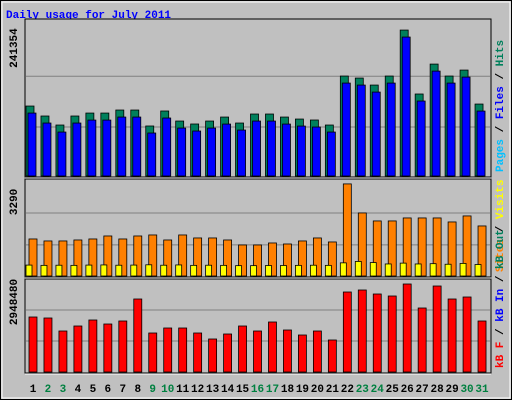 This screenshot has height=400, width=512. I want to click on x-tick-label: 26, so click(407, 390).